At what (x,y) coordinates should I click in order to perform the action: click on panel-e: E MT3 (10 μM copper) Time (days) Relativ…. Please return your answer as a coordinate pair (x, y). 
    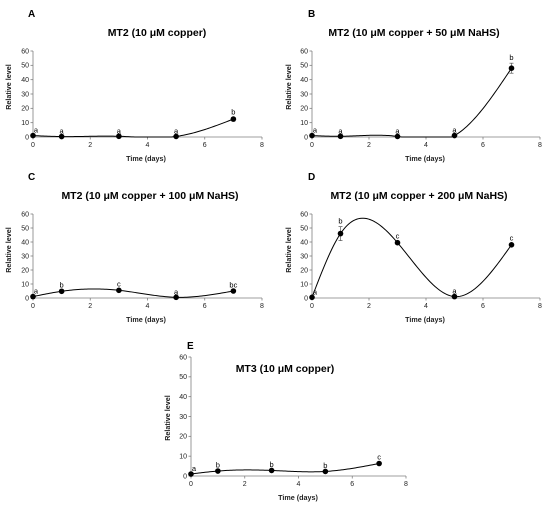
    Looking at the image, I should click on (285, 421).